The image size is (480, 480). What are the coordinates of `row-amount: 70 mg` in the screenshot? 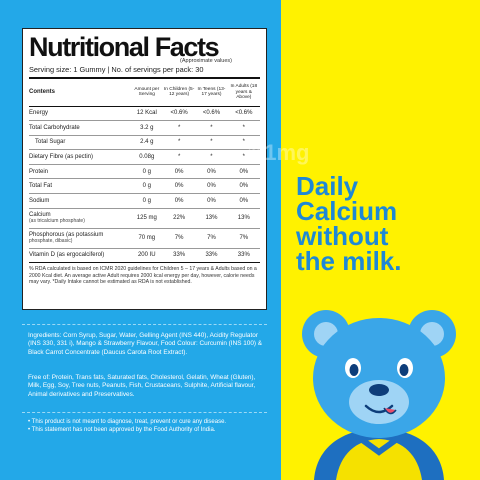 It's located at (146, 238).